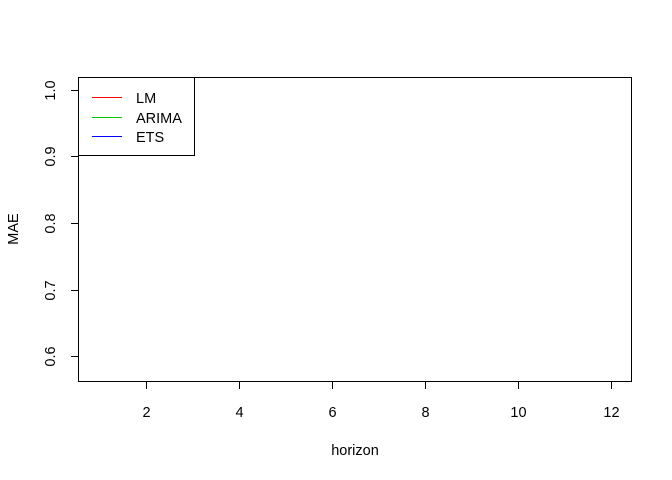 This screenshot has width=672, height=480. I want to click on x-axis-title: horizon, so click(355, 451).